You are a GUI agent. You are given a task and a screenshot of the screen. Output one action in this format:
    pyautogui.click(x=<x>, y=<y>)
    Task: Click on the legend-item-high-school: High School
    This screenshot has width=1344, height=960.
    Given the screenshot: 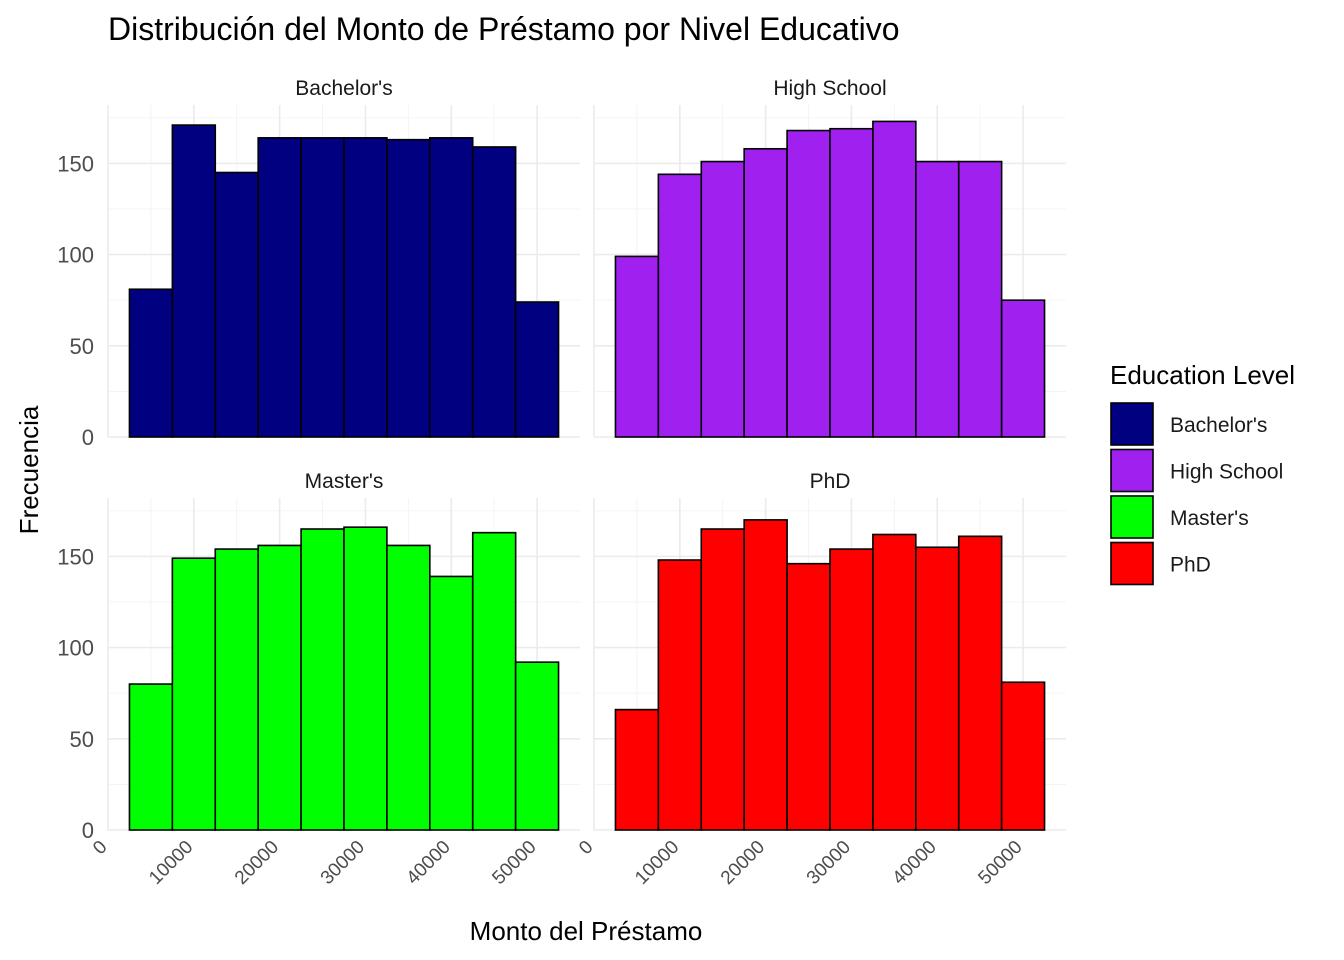 What is the action you would take?
    pyautogui.click(x=1196, y=470)
    